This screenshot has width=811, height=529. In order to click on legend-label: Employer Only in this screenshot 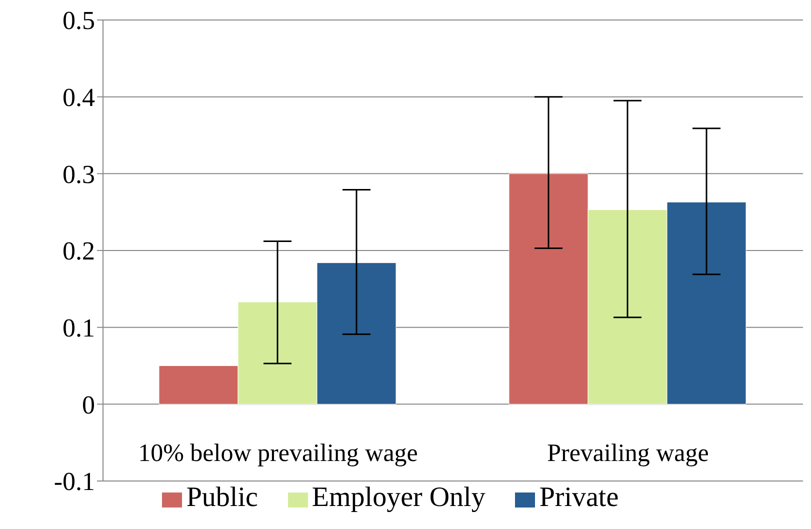, I will do `click(399, 497)`.